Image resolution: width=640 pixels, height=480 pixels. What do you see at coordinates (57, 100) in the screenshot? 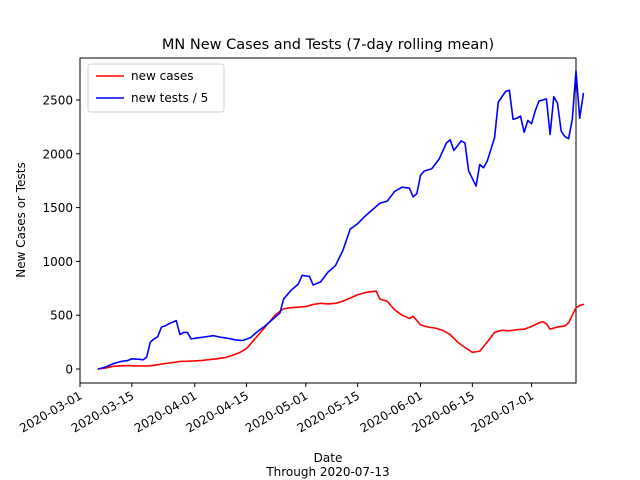
I see `y-tick-label: 2500` at bounding box center [57, 100].